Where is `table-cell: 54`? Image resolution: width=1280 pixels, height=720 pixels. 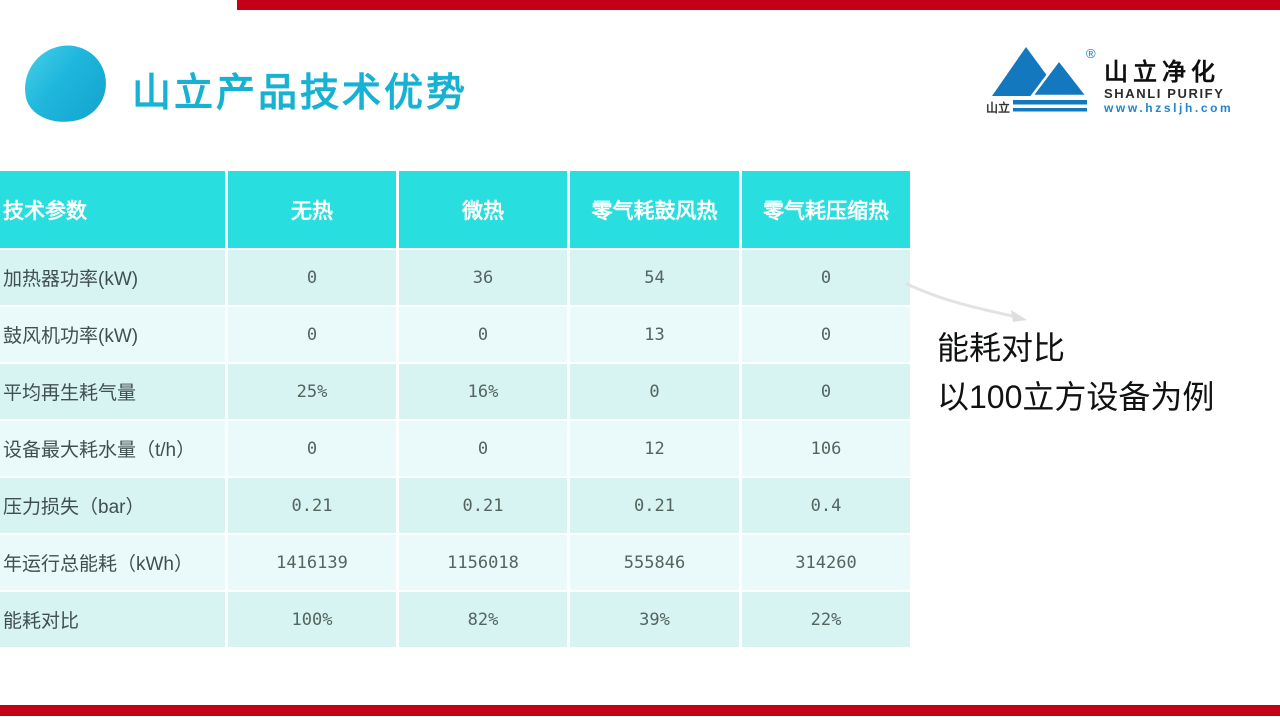
table-cell: 54 is located at coordinates (654, 277).